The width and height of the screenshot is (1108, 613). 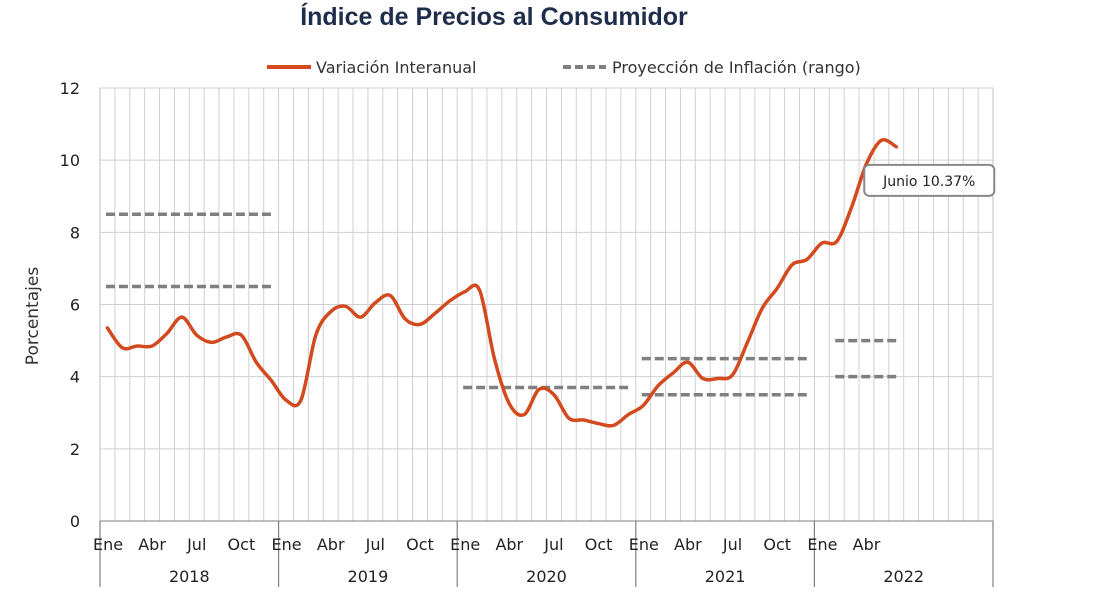 I want to click on y-tick-label: 0, so click(x=75, y=521).